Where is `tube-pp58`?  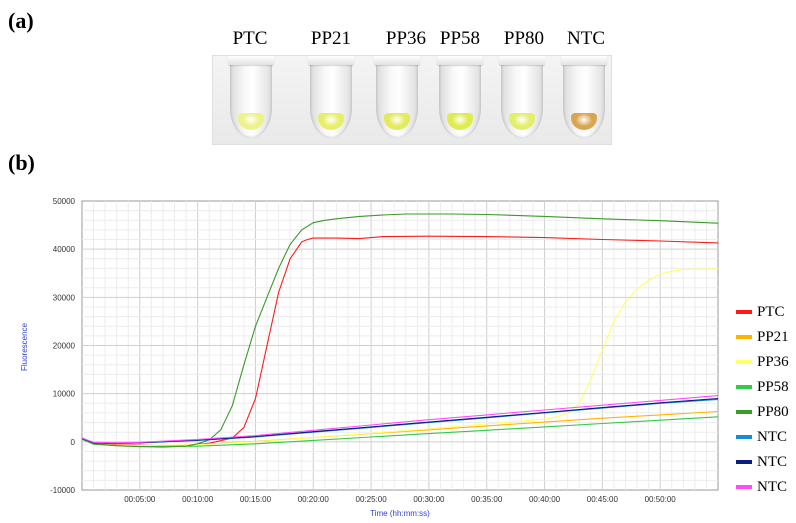 tube-pp58 is located at coordinates (460, 97).